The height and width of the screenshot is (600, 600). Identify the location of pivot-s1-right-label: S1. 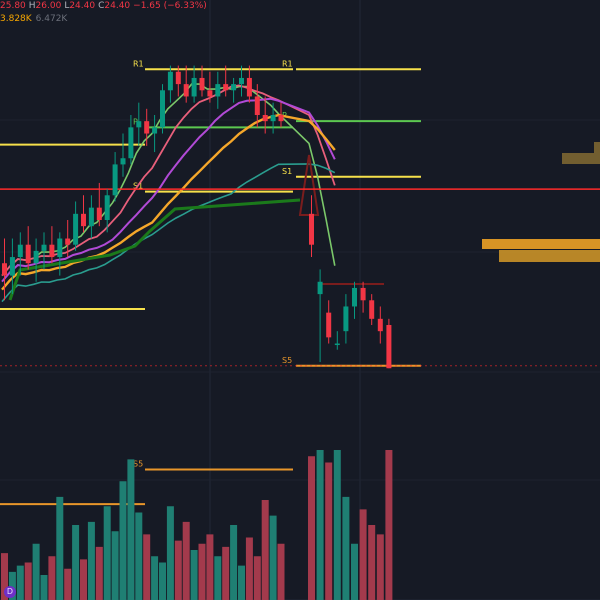
(287, 171).